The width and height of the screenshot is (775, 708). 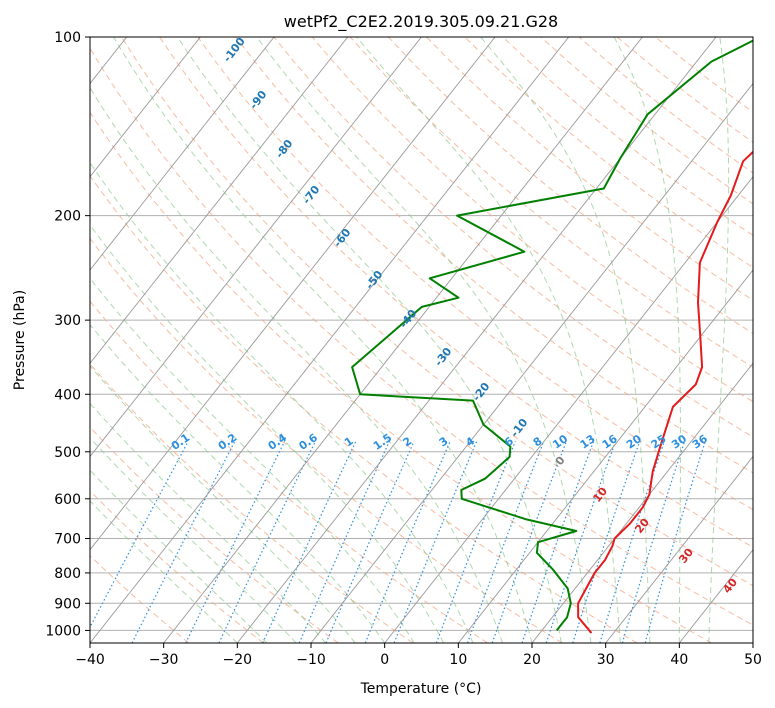 I want to click on x-tick-label: −40, so click(x=90, y=660).